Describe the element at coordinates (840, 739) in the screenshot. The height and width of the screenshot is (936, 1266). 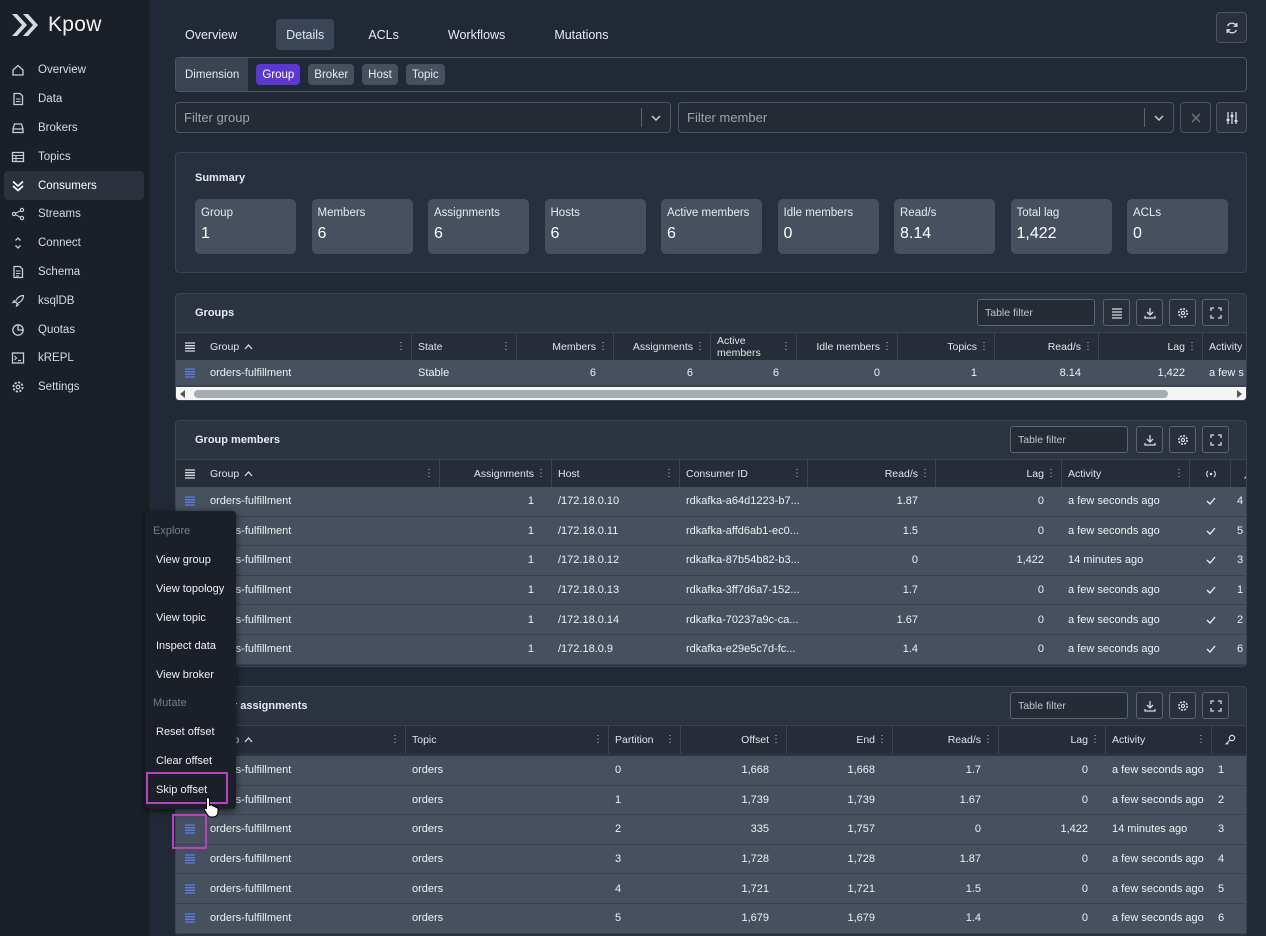
I see `column-header-end: End ⋮` at that location.